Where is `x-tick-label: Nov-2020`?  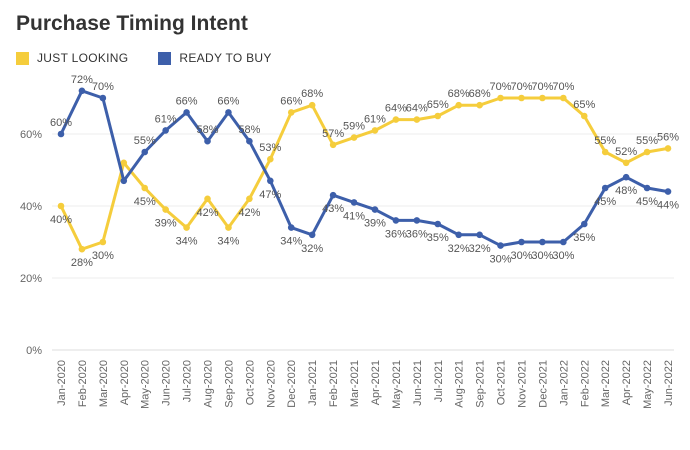
x-tick-label: Nov-2020 is located at coordinates (271, 384).